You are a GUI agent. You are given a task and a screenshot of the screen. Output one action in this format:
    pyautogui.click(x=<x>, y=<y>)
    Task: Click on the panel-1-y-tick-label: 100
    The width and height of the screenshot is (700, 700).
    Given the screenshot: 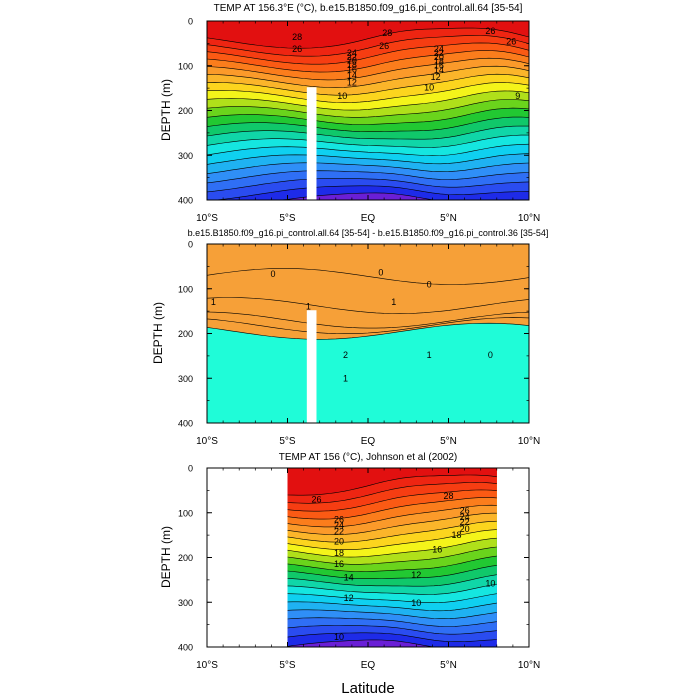 What is the action you would take?
    pyautogui.click(x=185, y=66)
    